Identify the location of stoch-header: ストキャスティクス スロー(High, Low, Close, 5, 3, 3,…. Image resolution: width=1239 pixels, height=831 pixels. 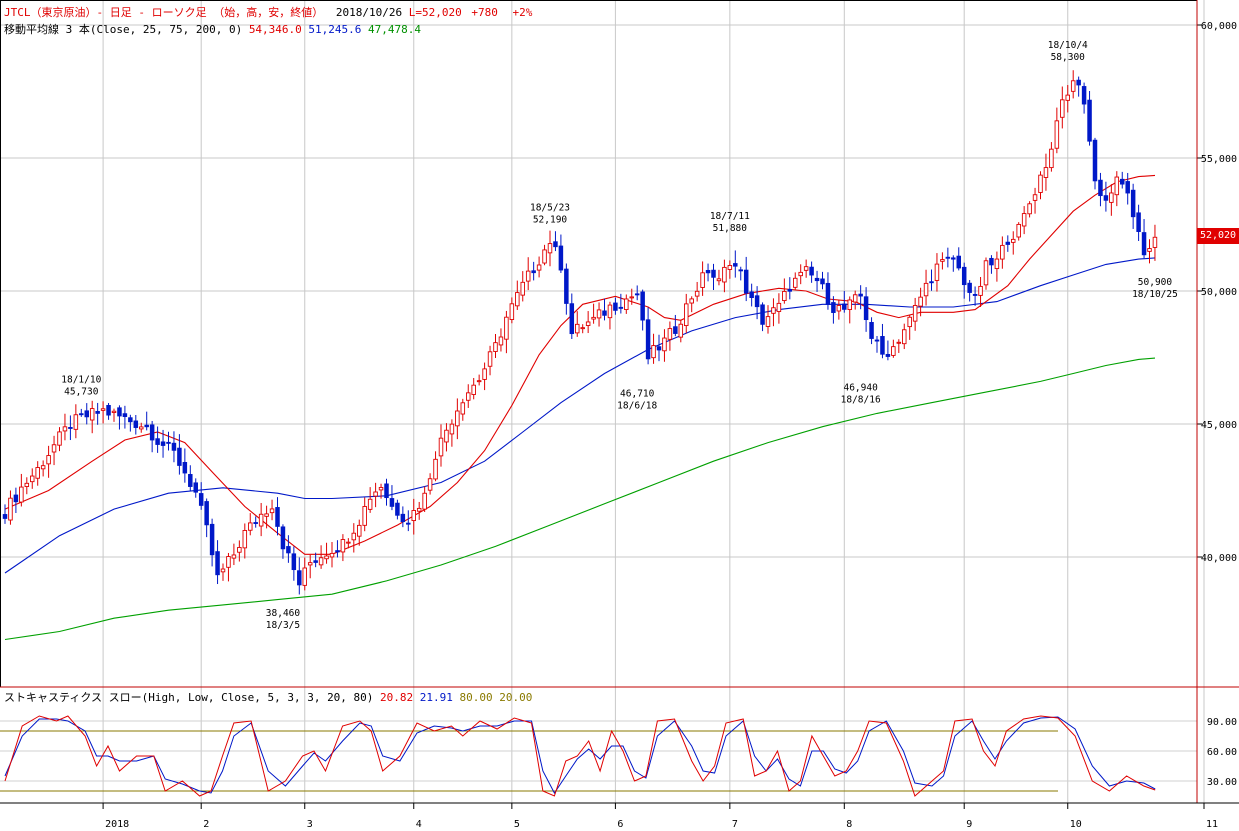
(268, 698).